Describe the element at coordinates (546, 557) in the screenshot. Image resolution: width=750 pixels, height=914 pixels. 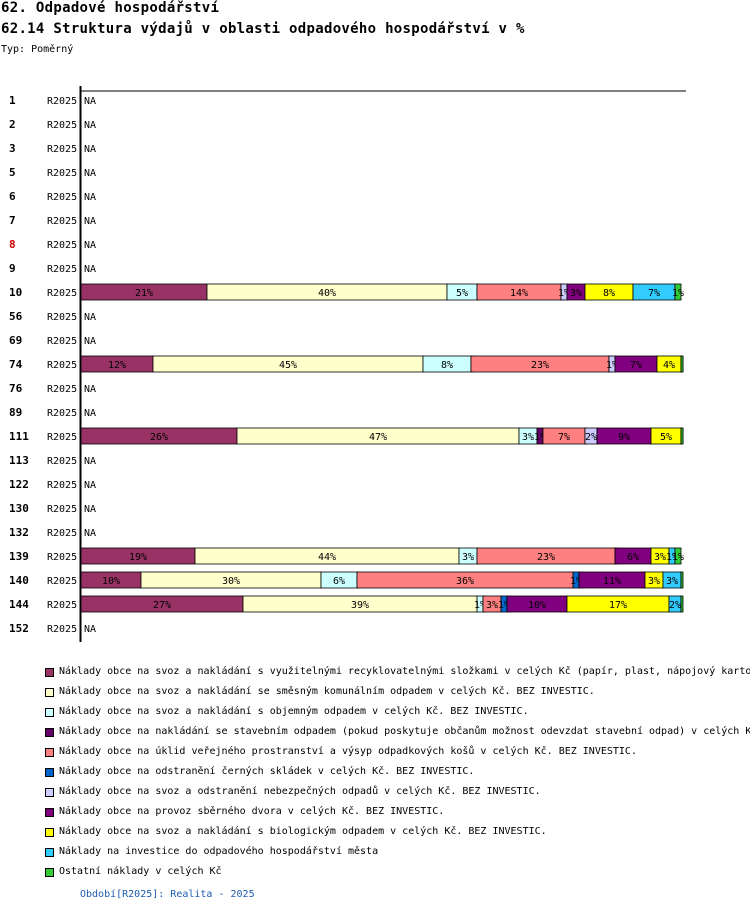
I see `bar-data-label: 23%` at that location.